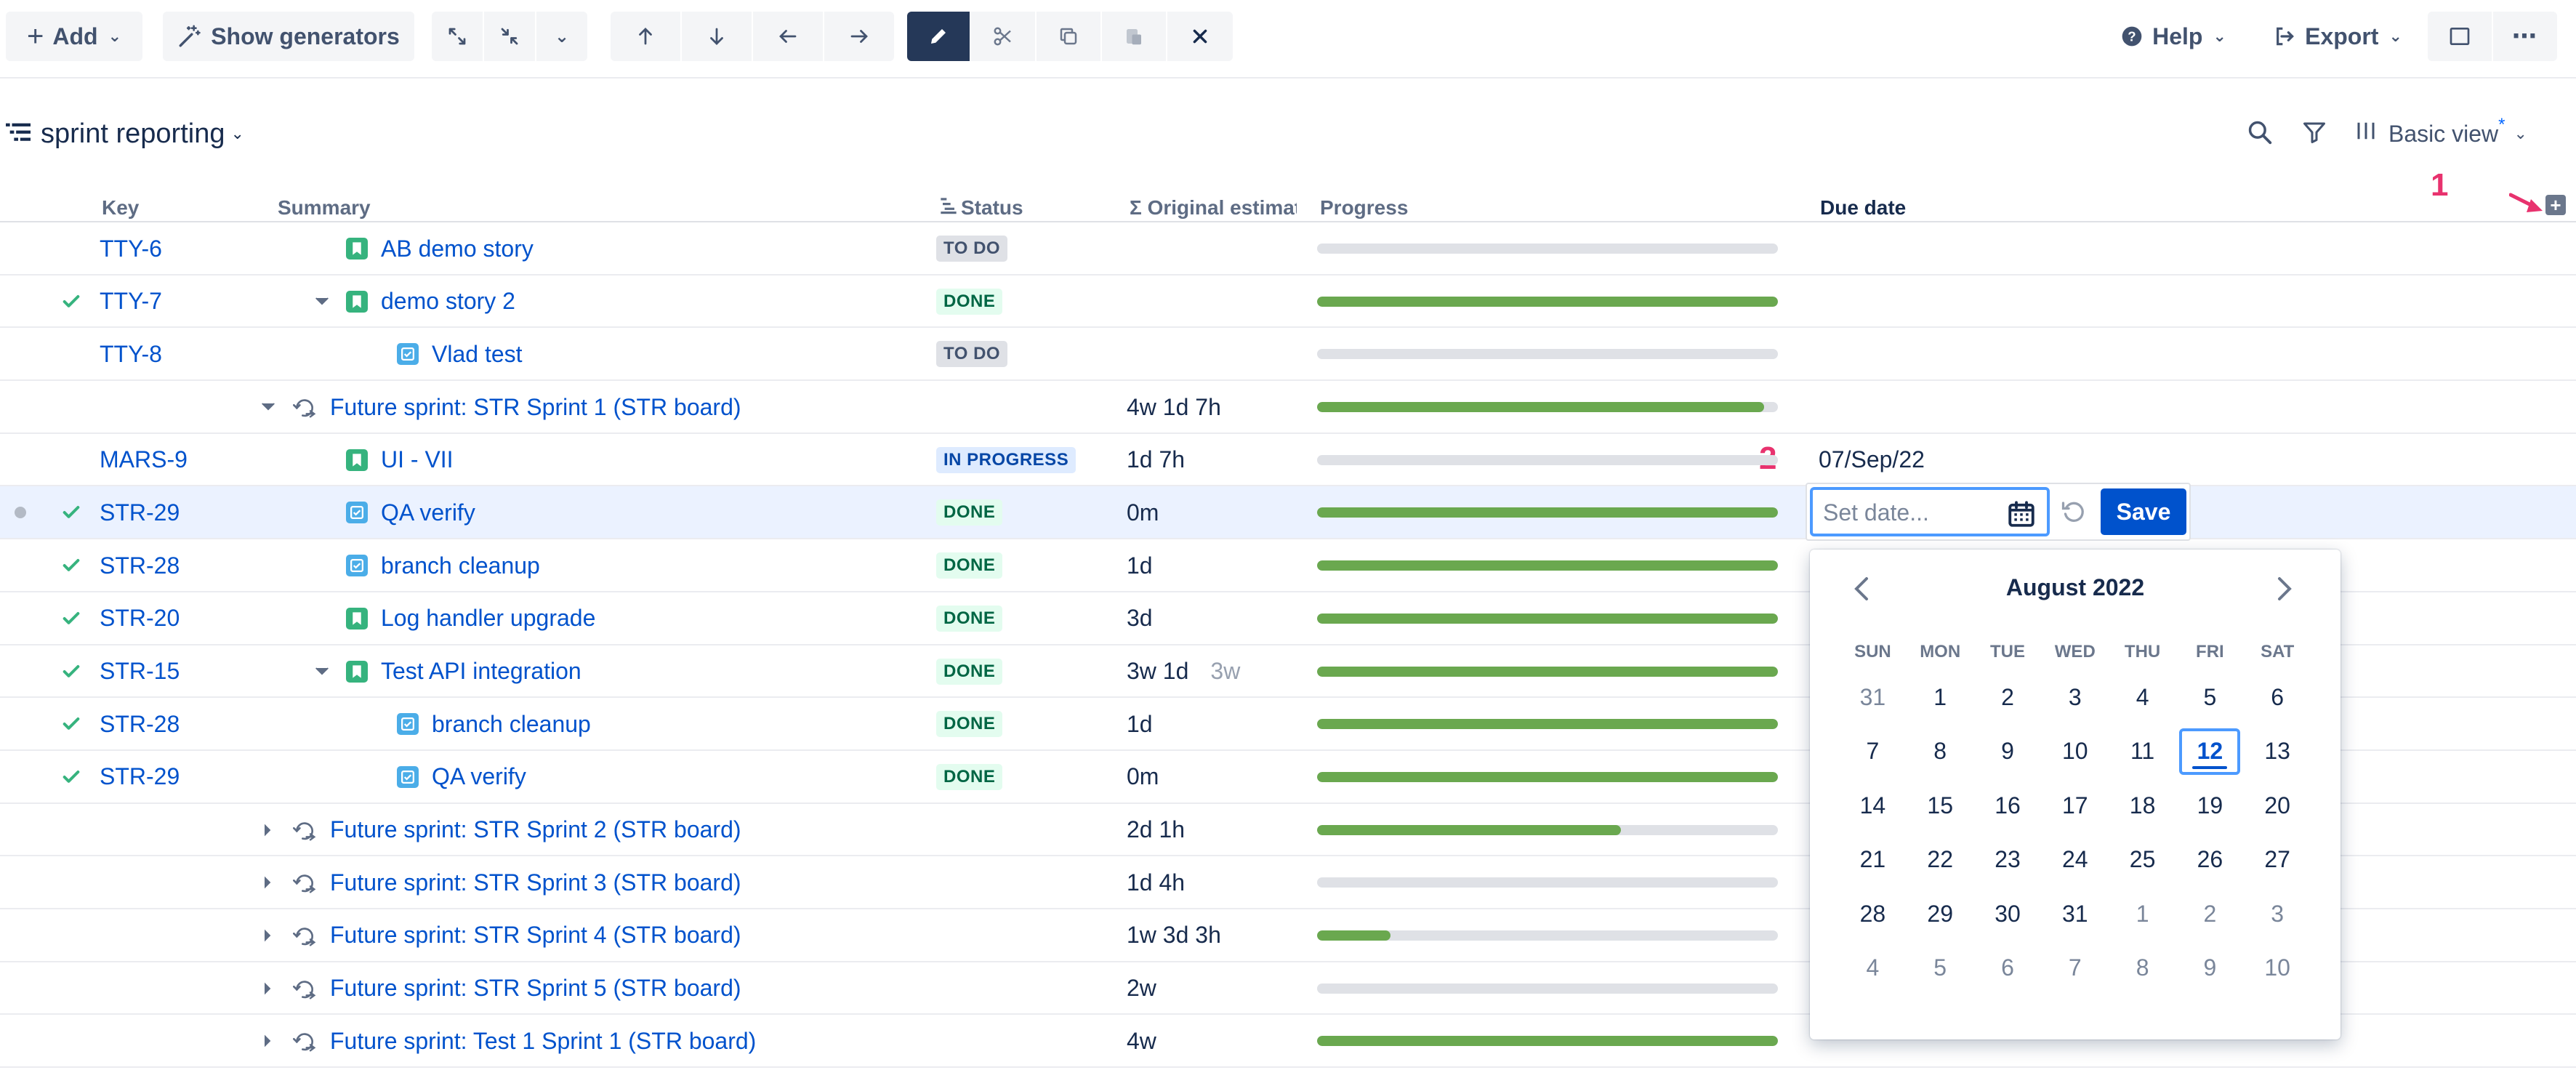 The height and width of the screenshot is (1070, 2576). I want to click on expand-all-button, so click(457, 36).